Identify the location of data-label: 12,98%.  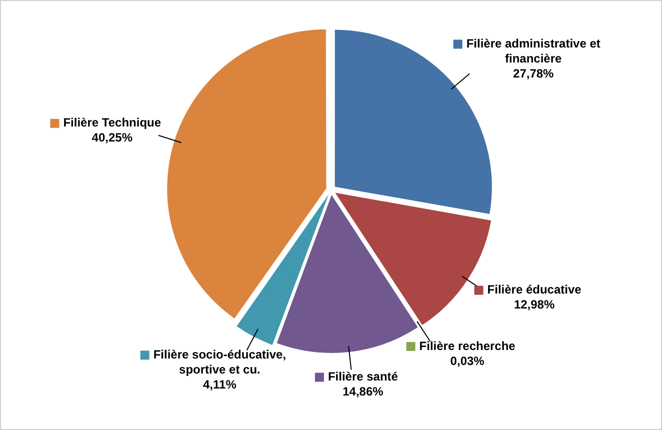
(534, 305).